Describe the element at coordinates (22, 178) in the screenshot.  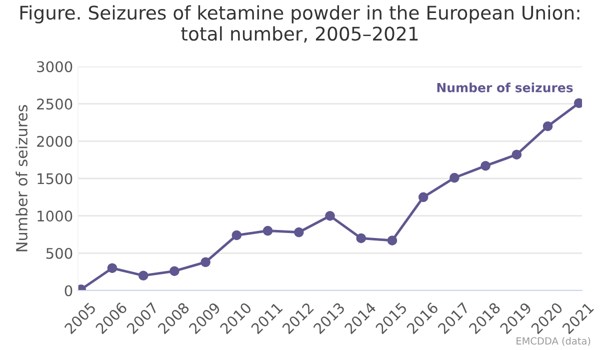
I see `y-axis-title: Number of seizures` at that location.